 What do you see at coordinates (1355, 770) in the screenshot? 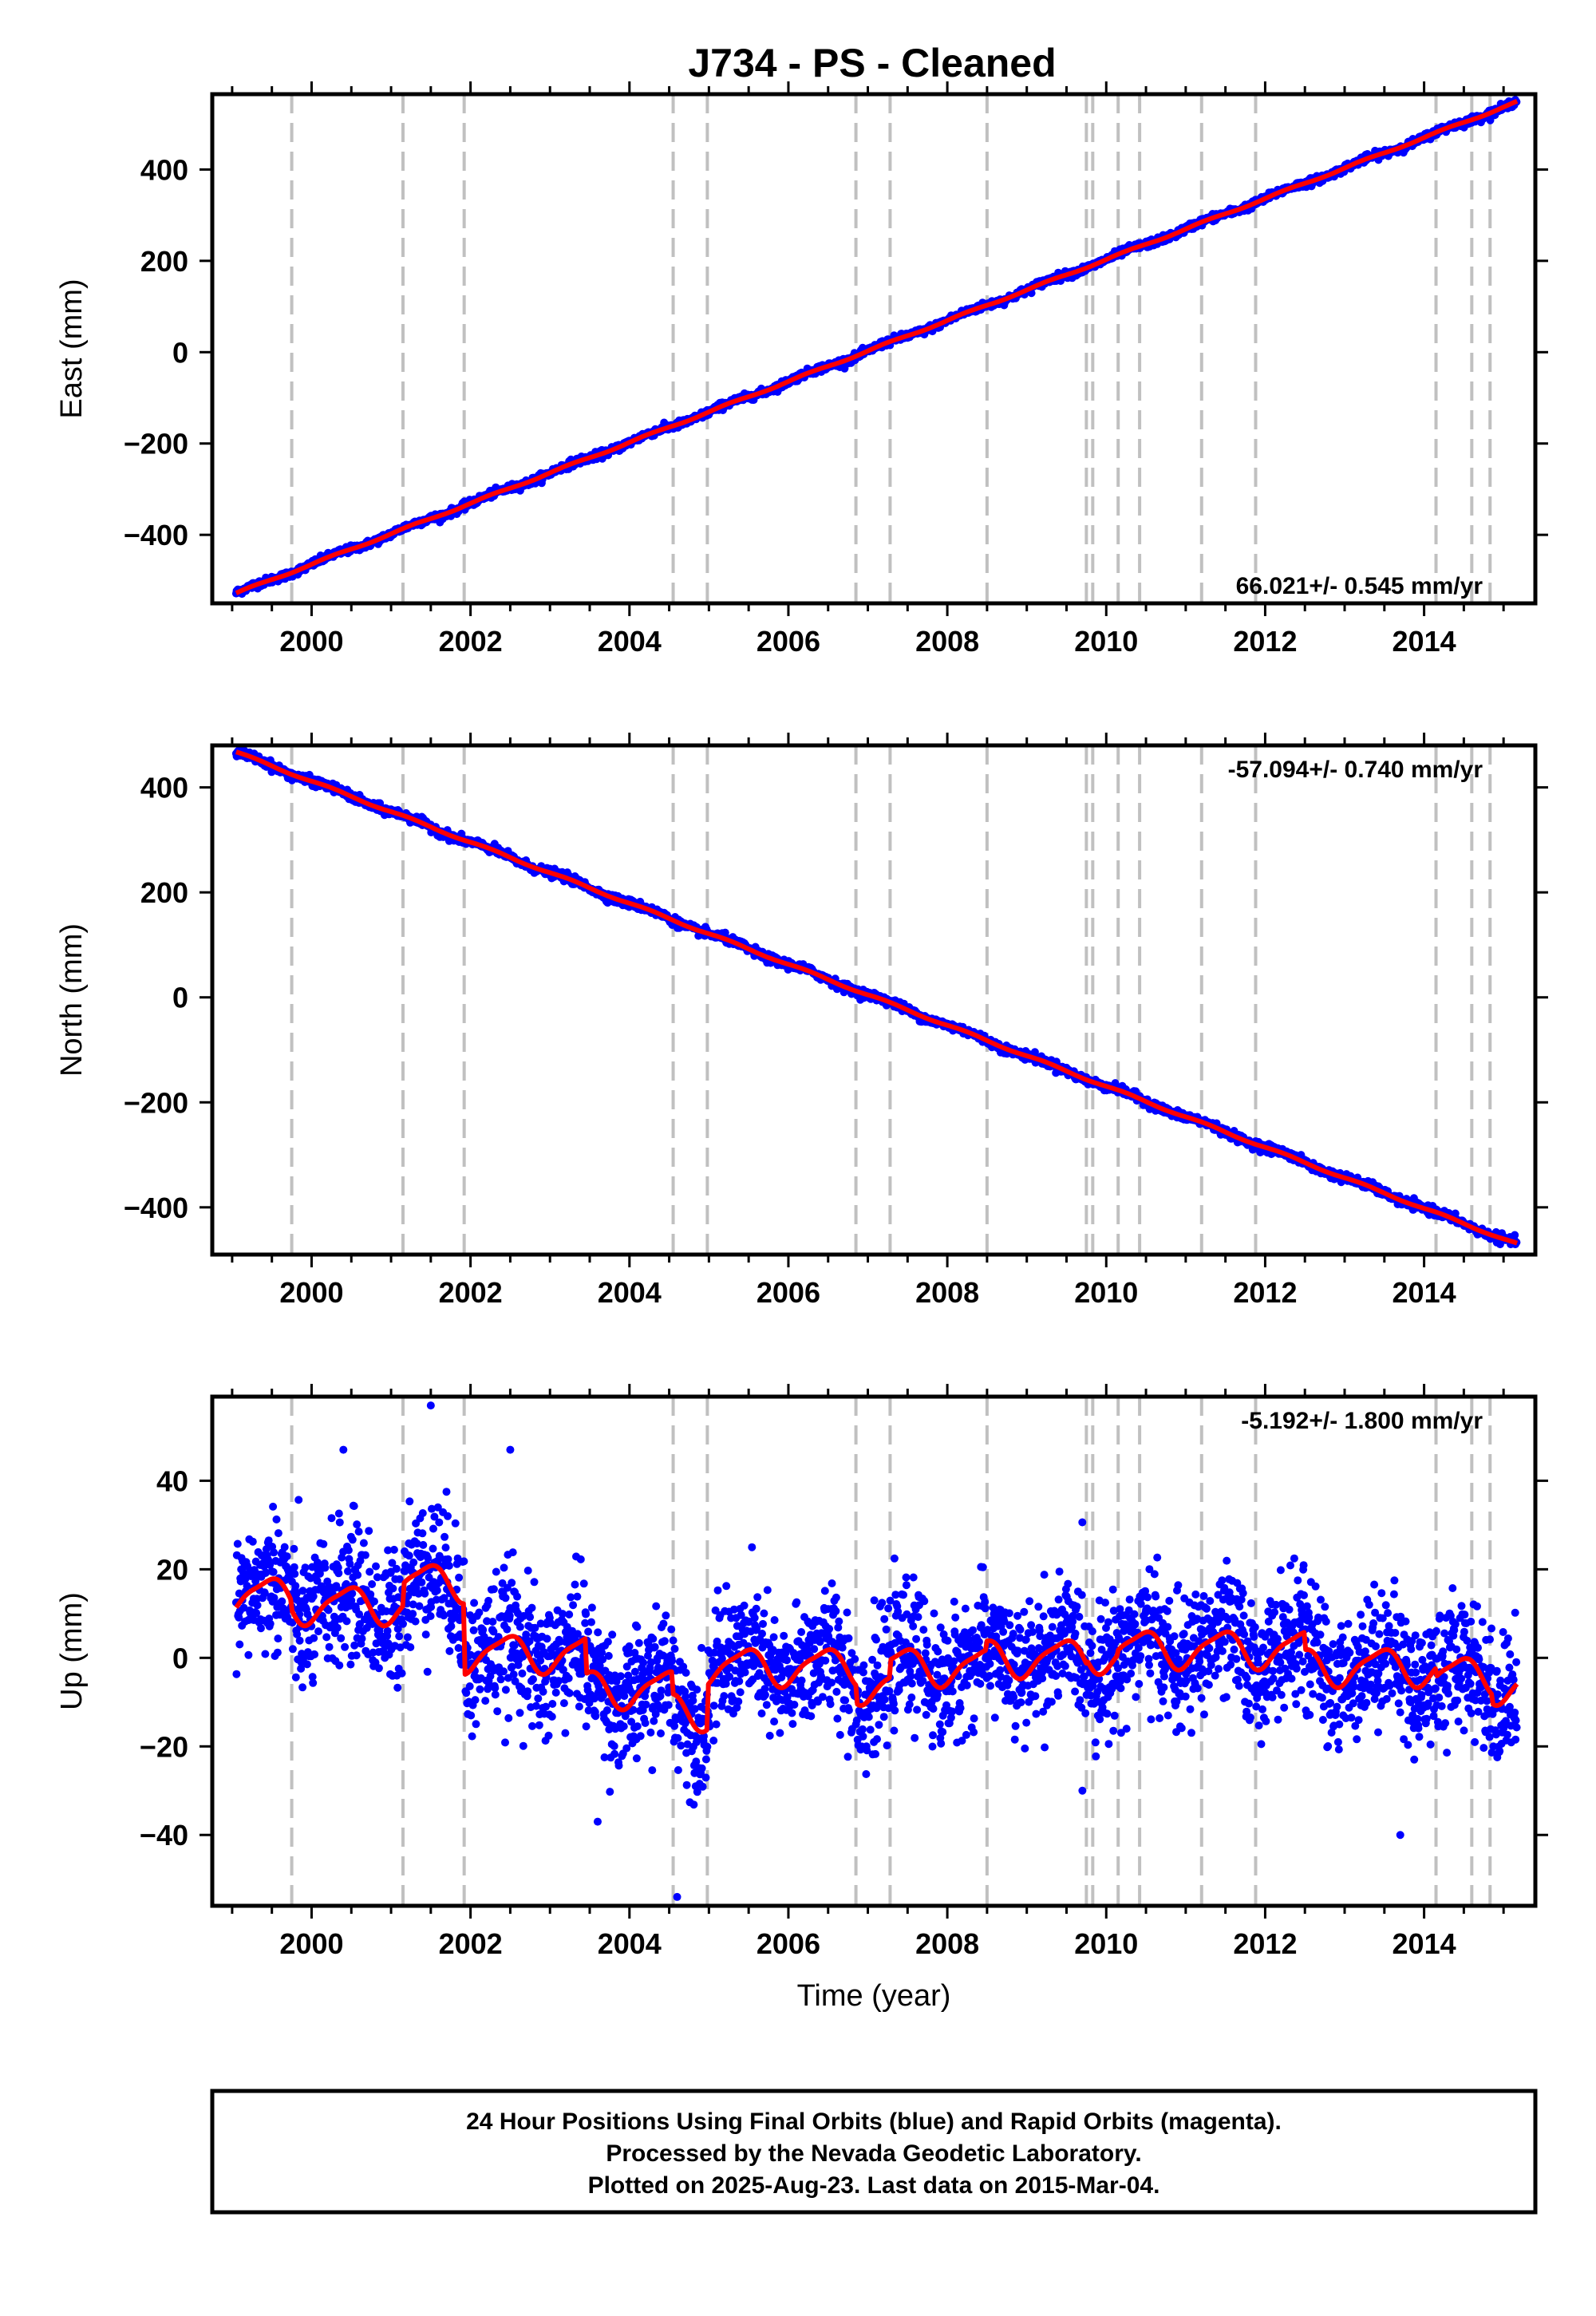
I see `north-rate-label: -57.094+/- 0.740 mm/yr` at bounding box center [1355, 770].